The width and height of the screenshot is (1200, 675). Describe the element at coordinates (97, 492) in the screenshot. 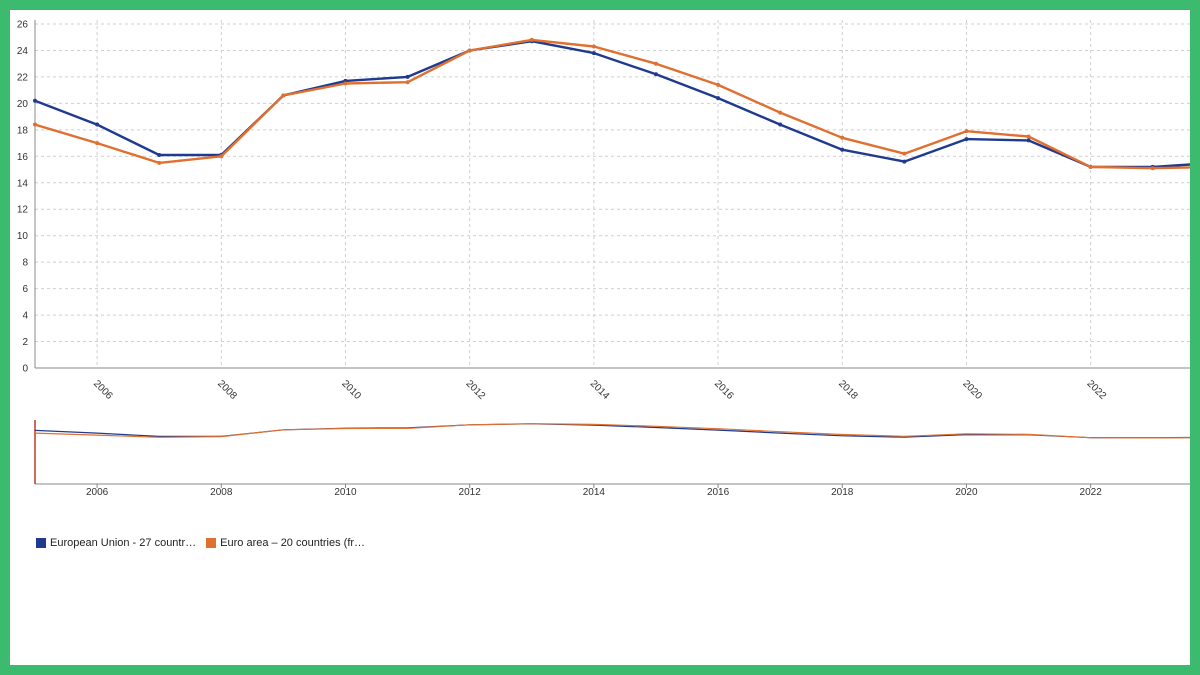

I see `navigator-tick-label: 2006` at that location.